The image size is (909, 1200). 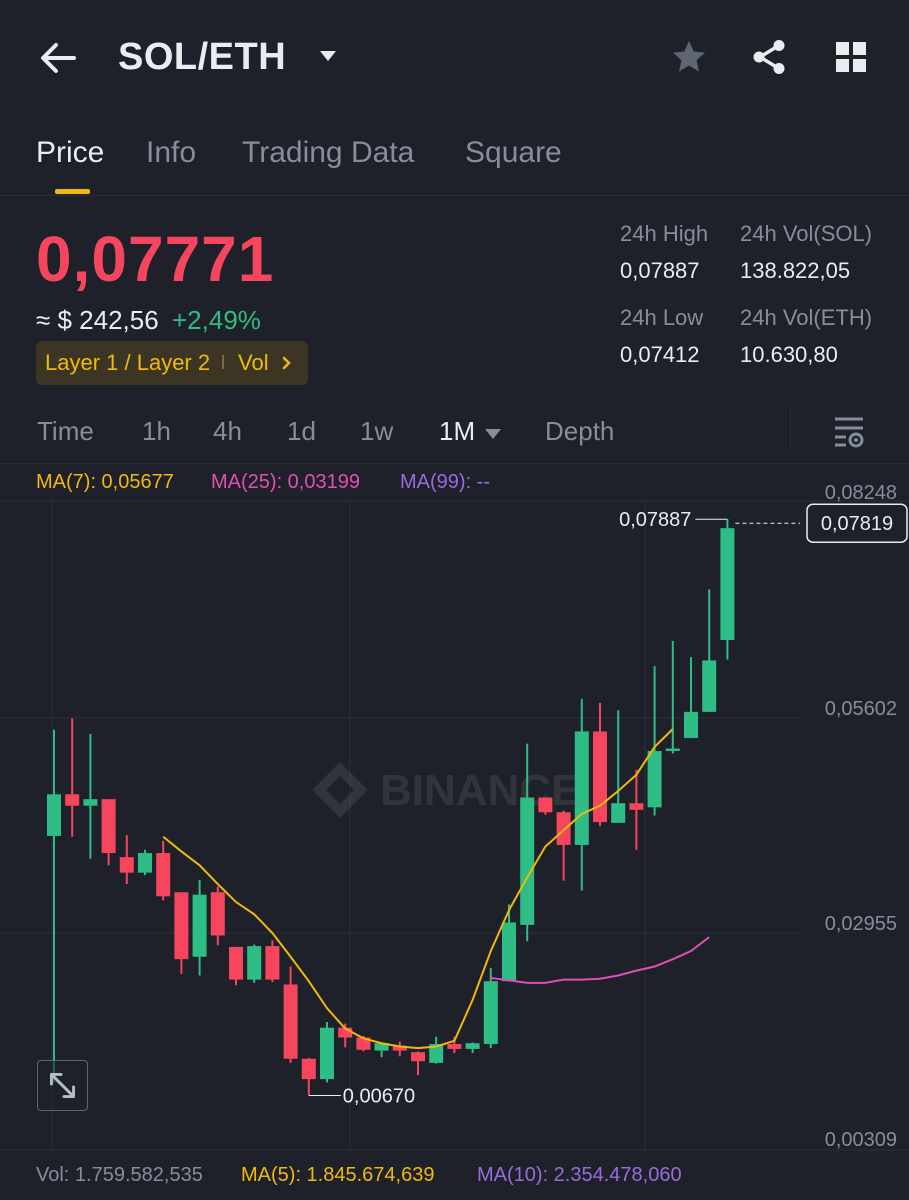 I want to click on current-price-label: 0,07819, so click(x=857, y=524).